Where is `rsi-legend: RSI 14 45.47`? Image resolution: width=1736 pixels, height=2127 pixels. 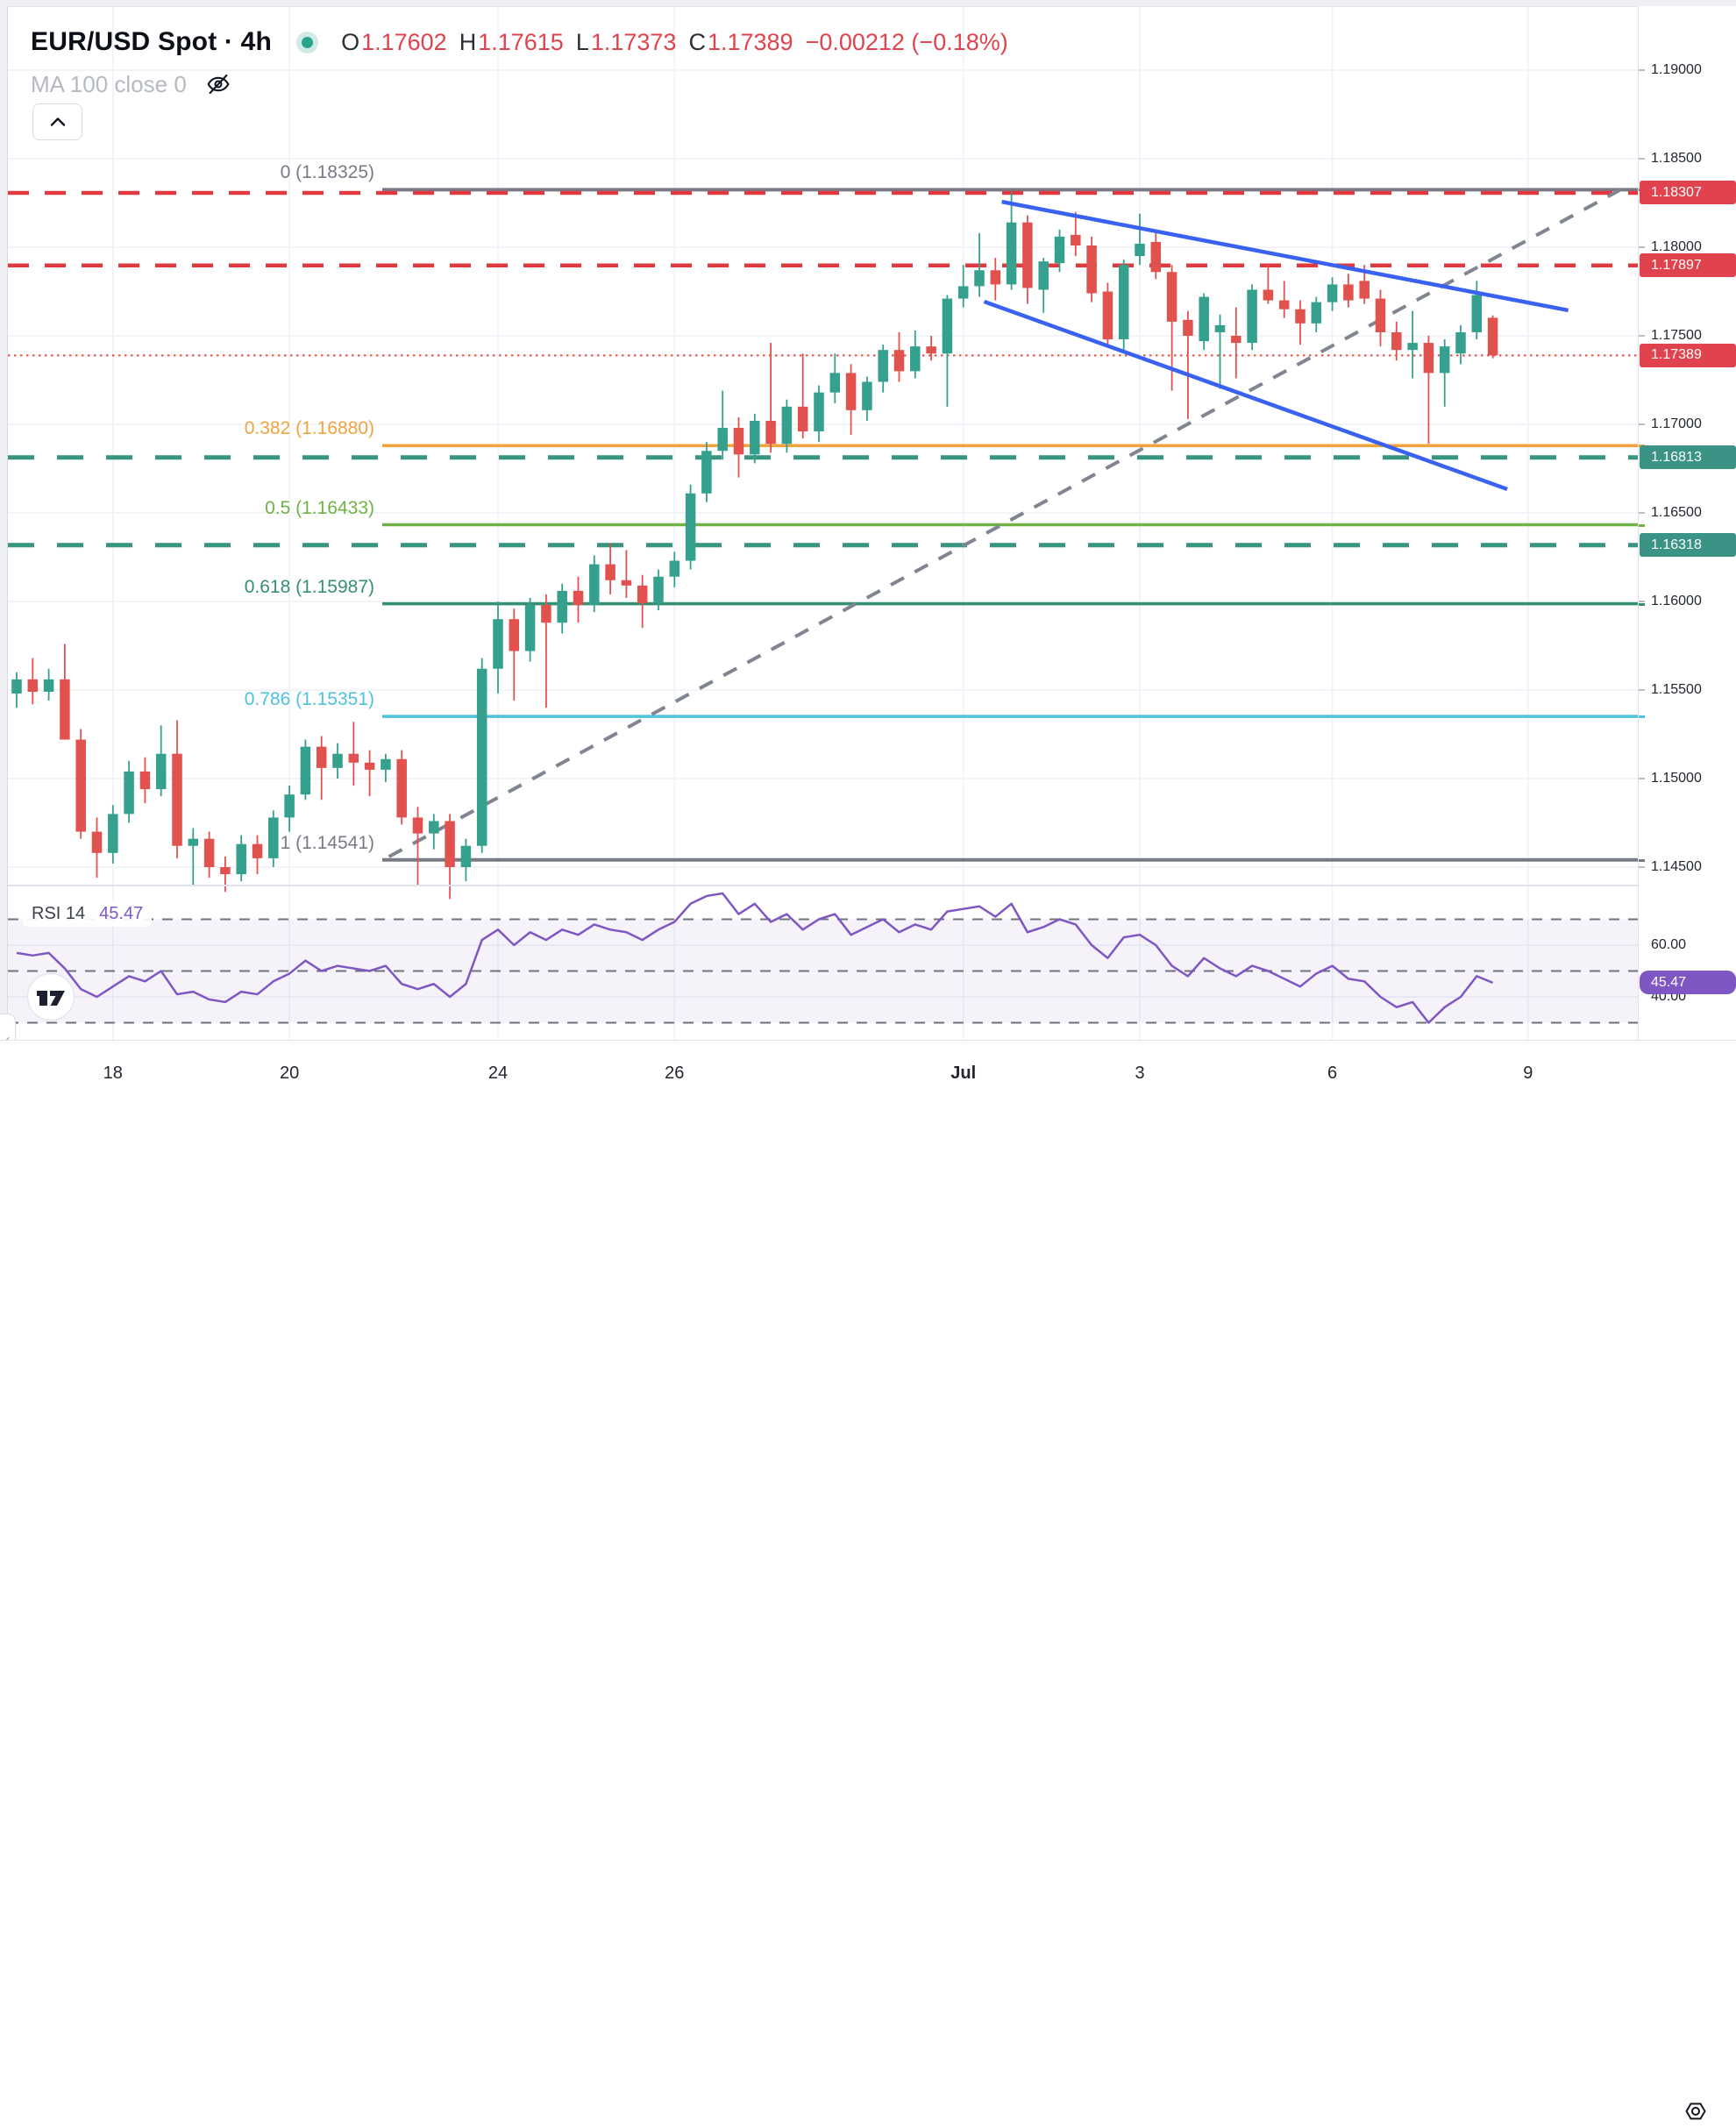 rsi-legend: RSI 14 45.47 is located at coordinates (88, 914).